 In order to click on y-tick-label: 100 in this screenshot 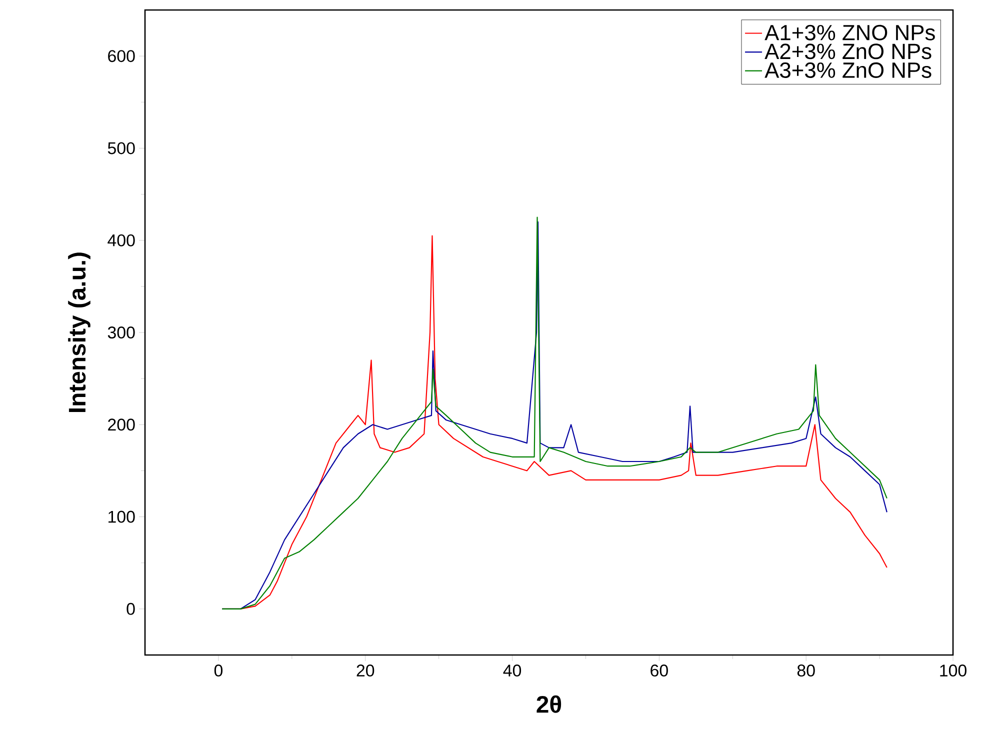, I will do `click(121, 516)`.